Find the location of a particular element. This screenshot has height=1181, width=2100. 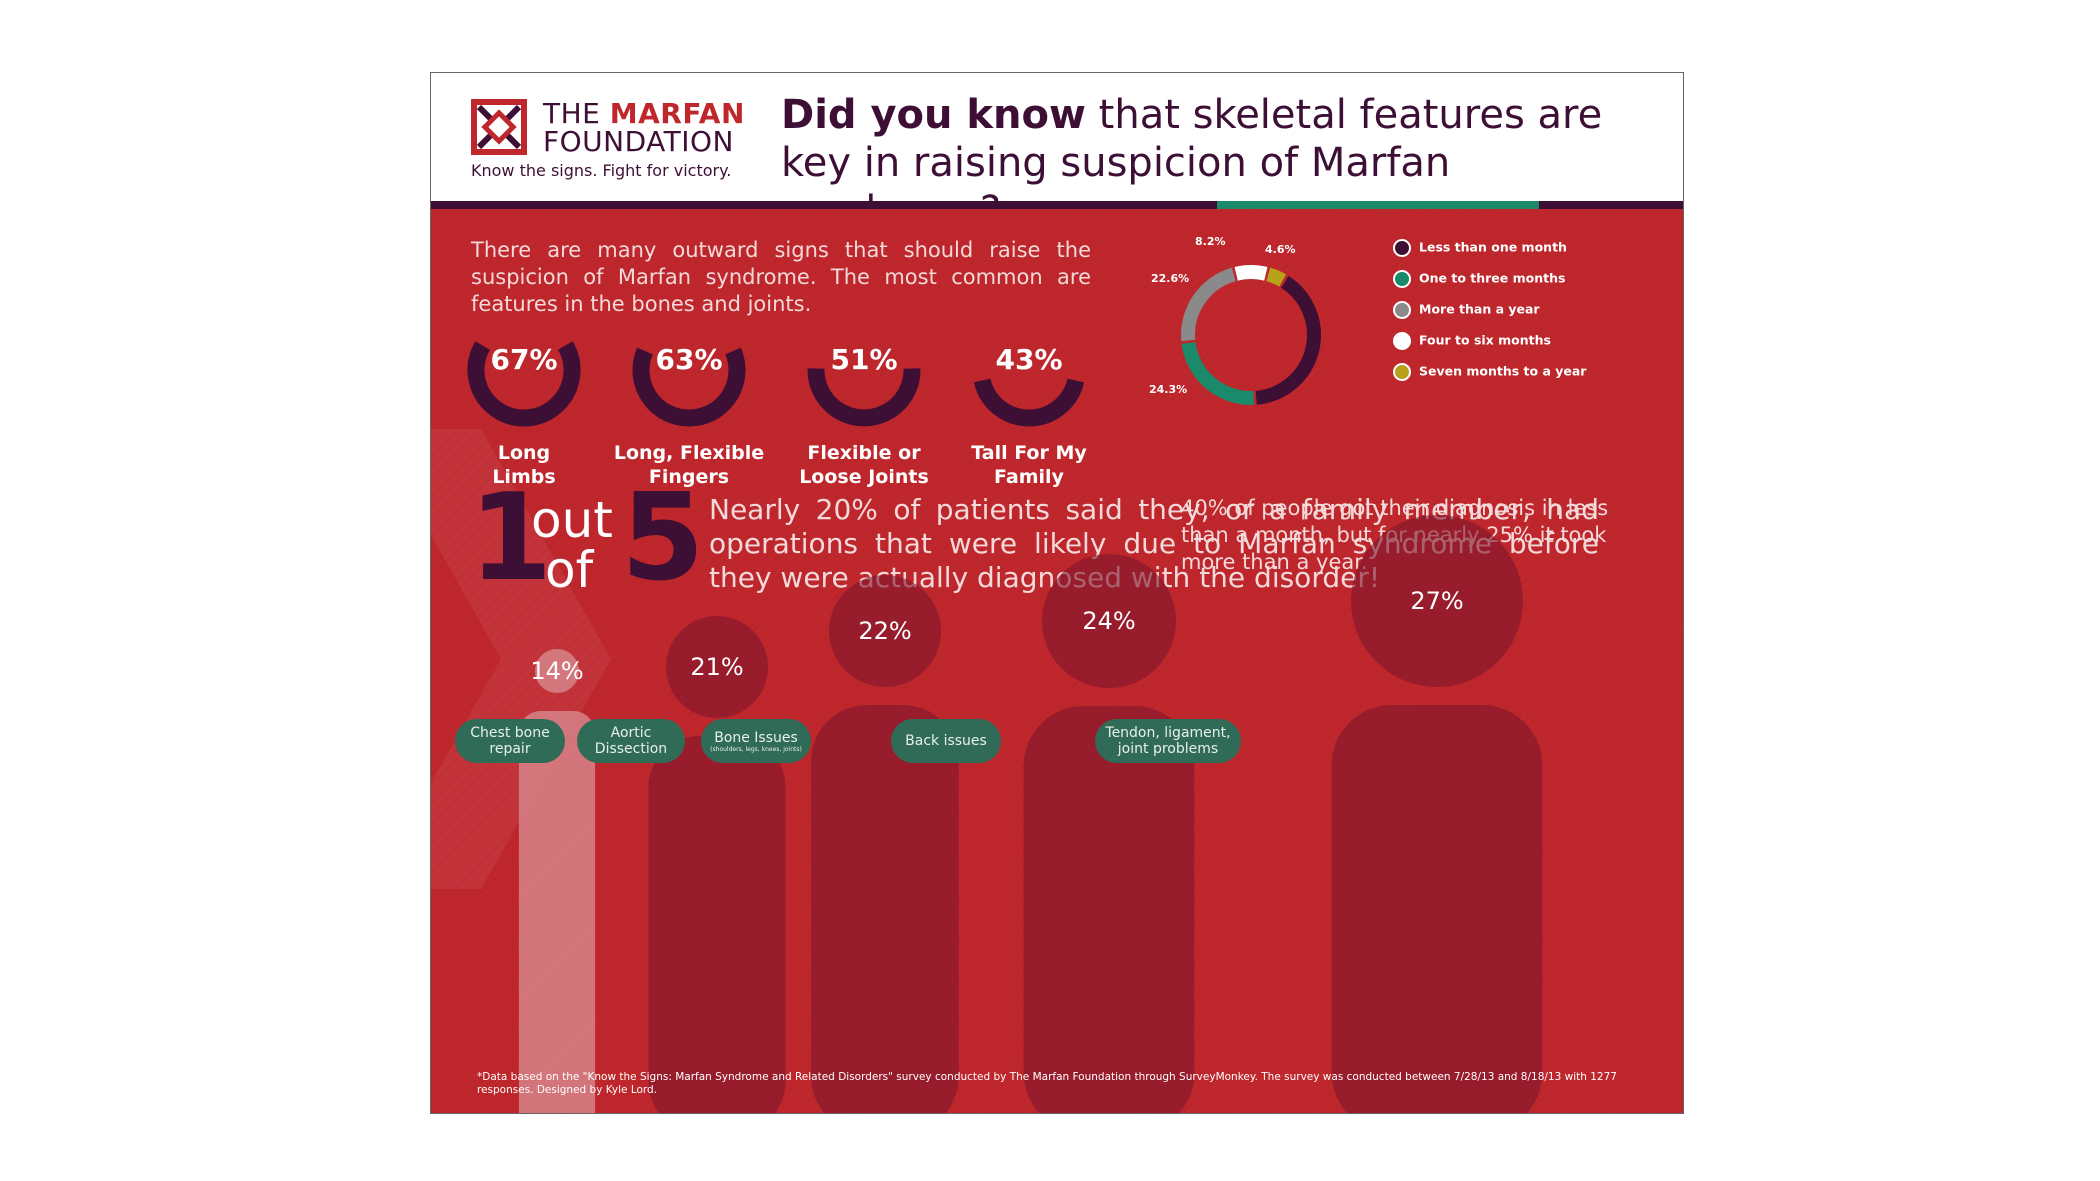

operation-value: 27% is located at coordinates (1437, 601).